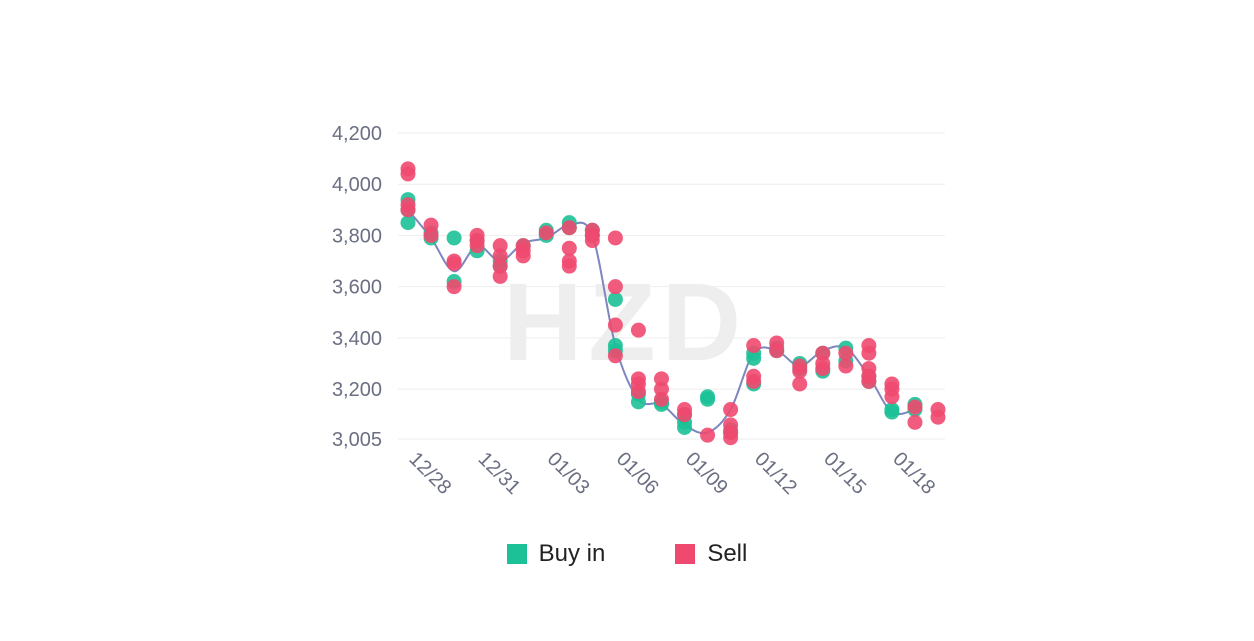  I want to click on y-axis: 3,005 3,200 3,400 3,600 3,800 4,000 4,200, so click(357, 287).